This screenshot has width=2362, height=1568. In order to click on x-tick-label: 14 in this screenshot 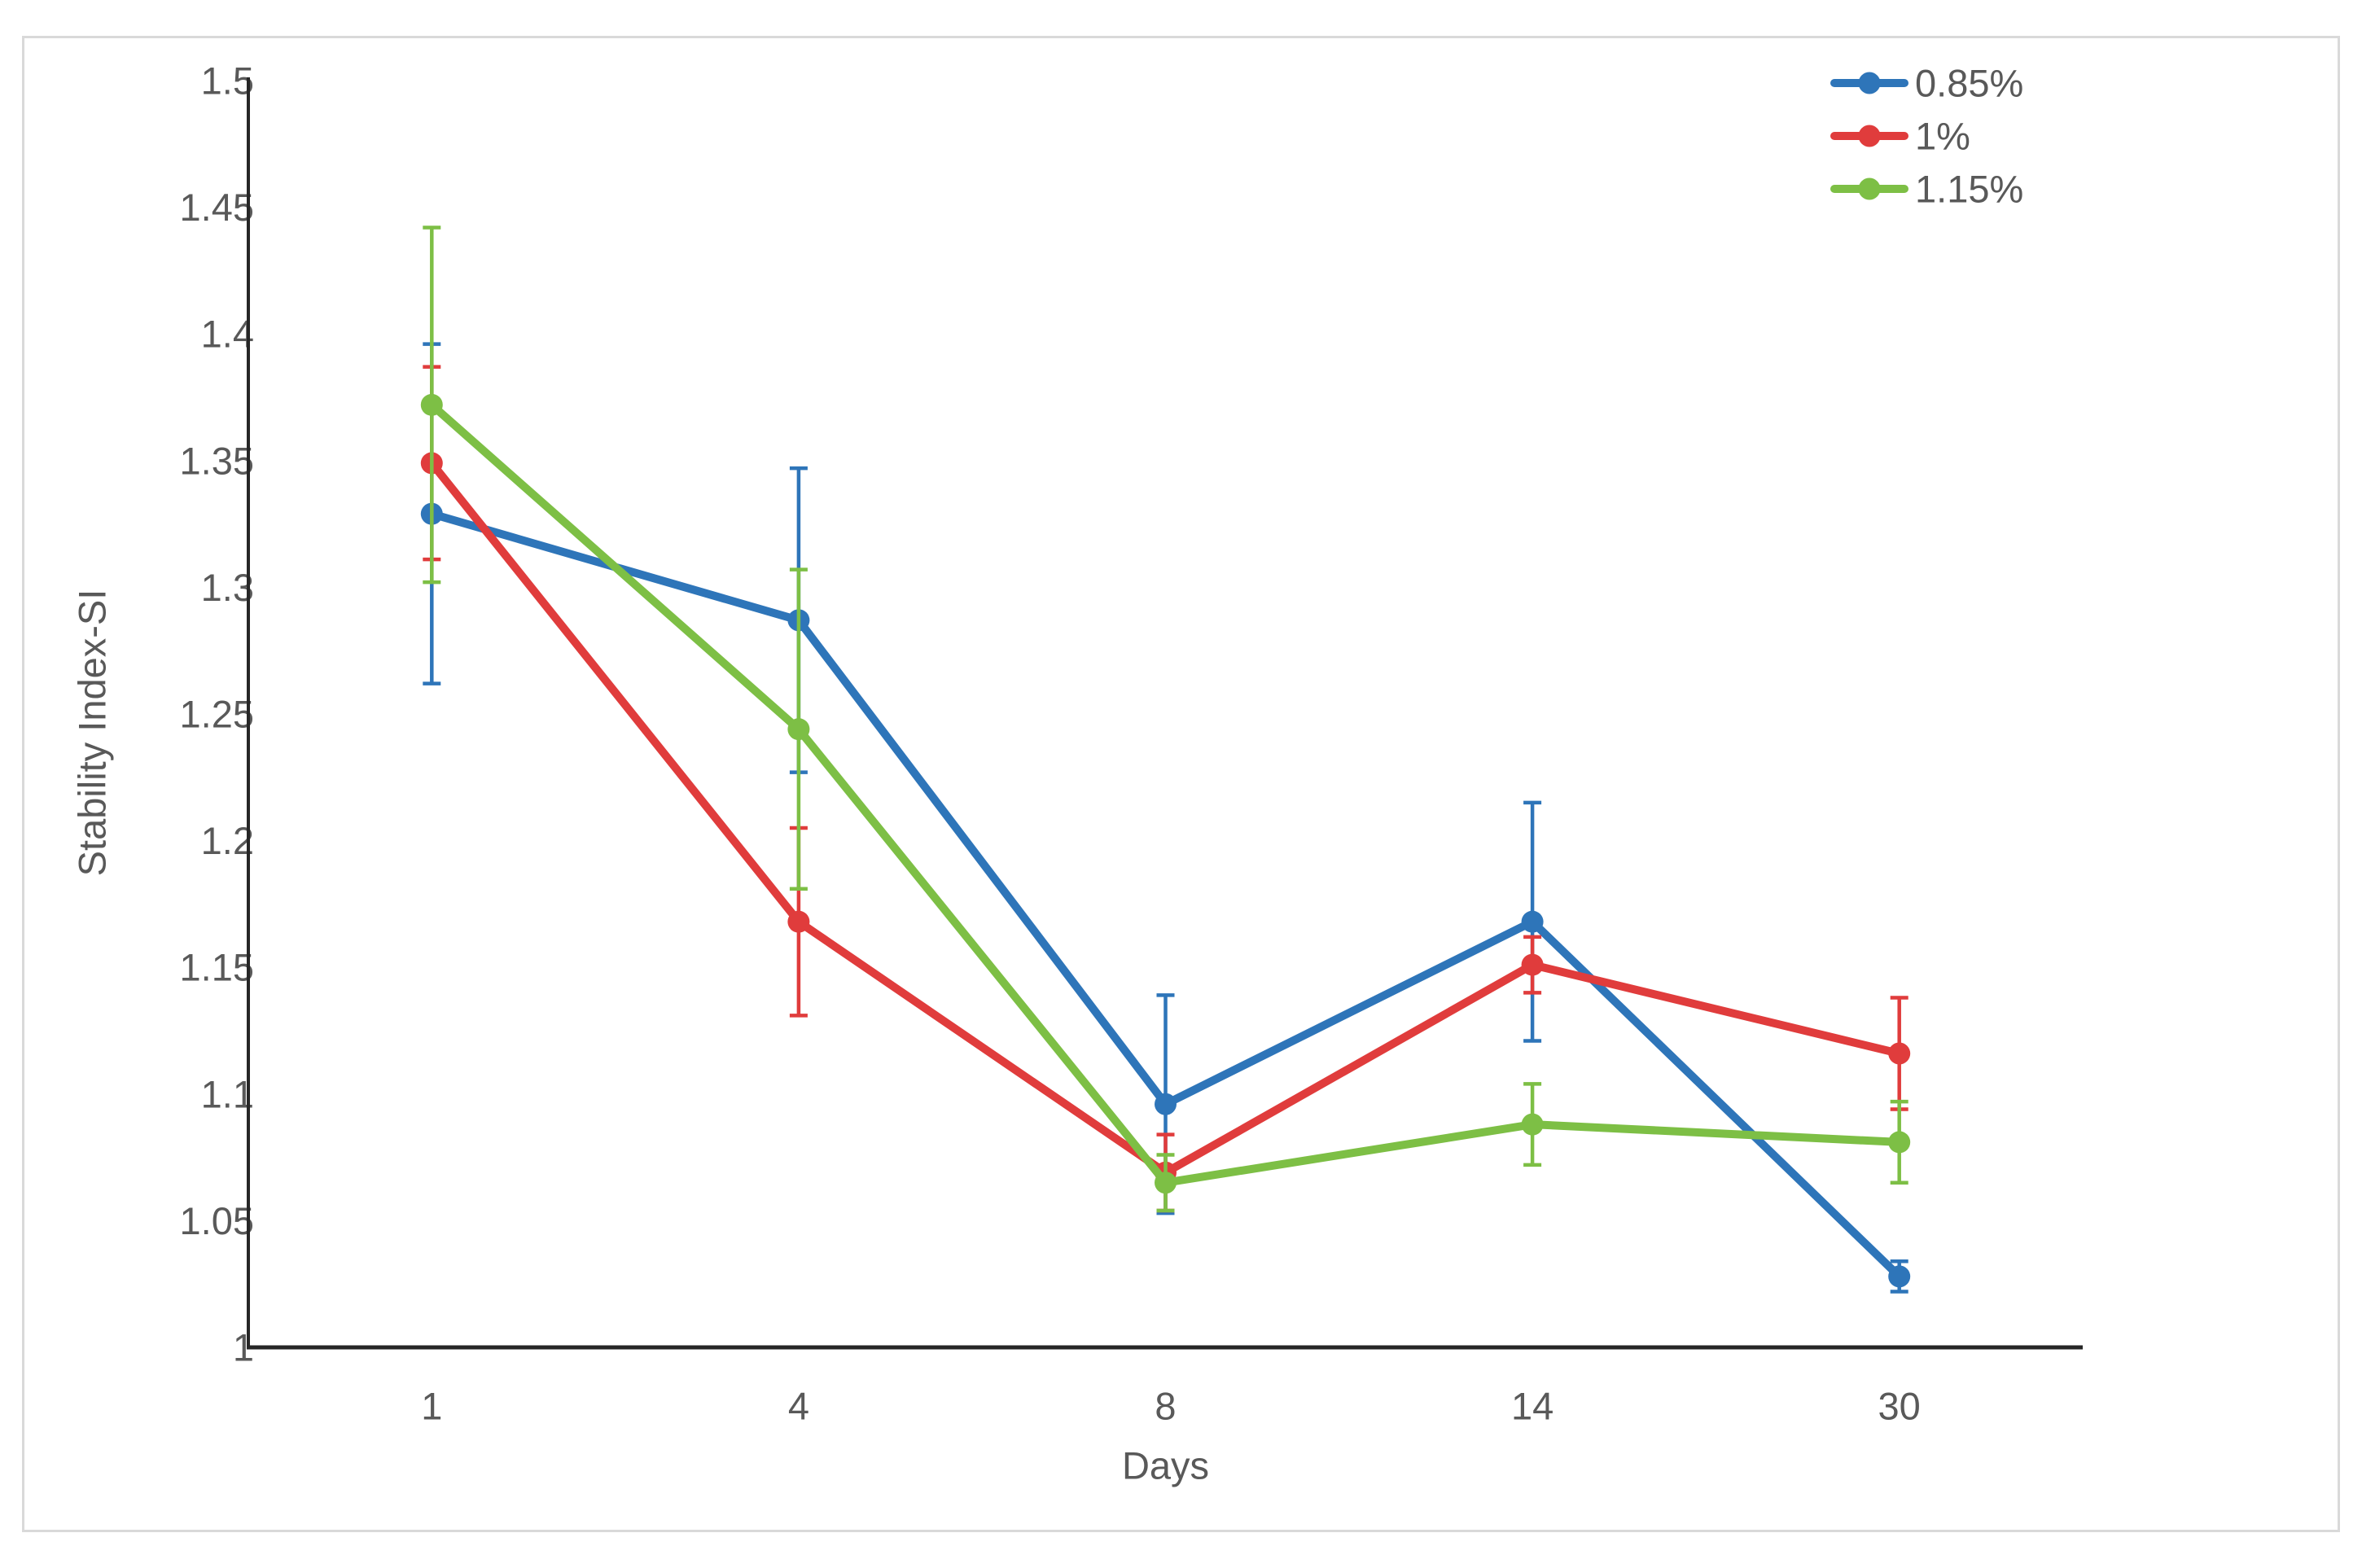, I will do `click(1532, 1407)`.